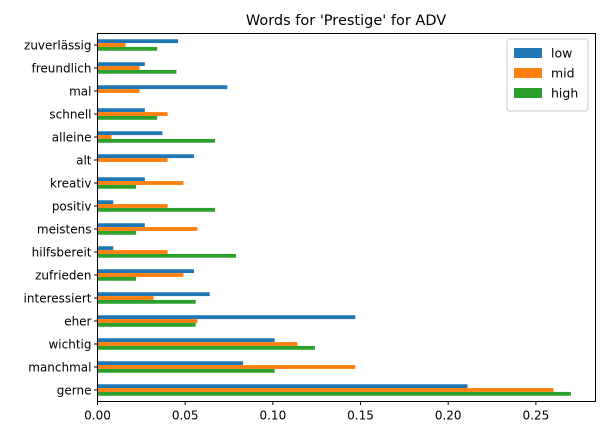  What do you see at coordinates (360, 416) in the screenshot?
I see `x-tick-label: 0.15` at bounding box center [360, 416].